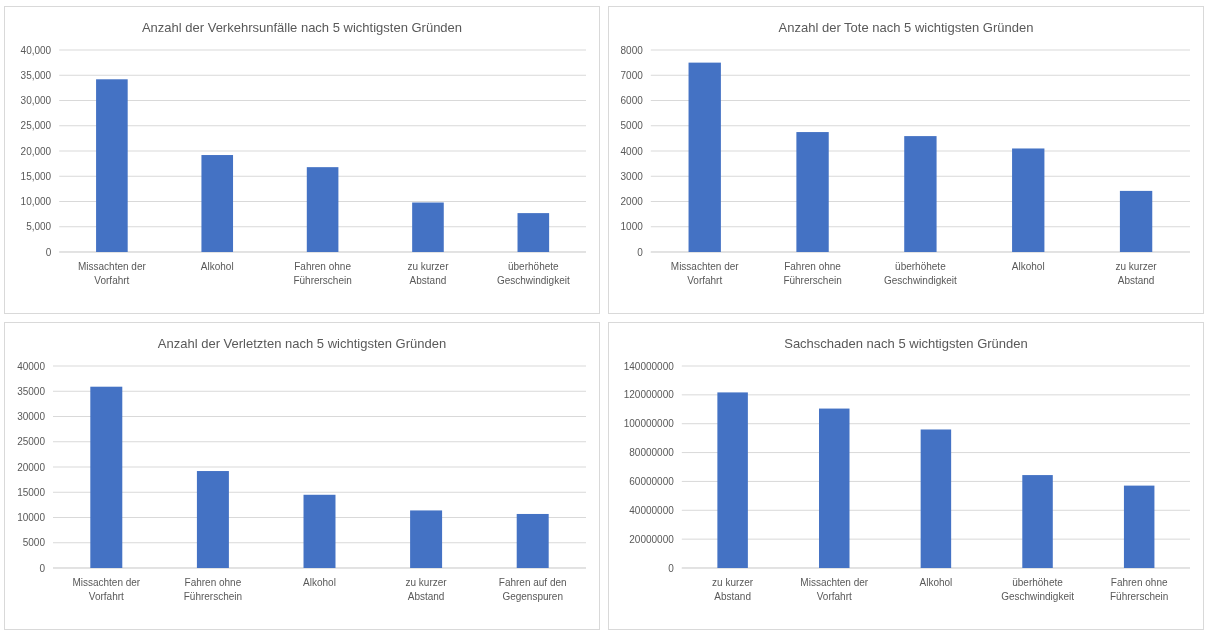 The image size is (1209, 630). I want to click on y-tick-label: 140000000, so click(649, 366).